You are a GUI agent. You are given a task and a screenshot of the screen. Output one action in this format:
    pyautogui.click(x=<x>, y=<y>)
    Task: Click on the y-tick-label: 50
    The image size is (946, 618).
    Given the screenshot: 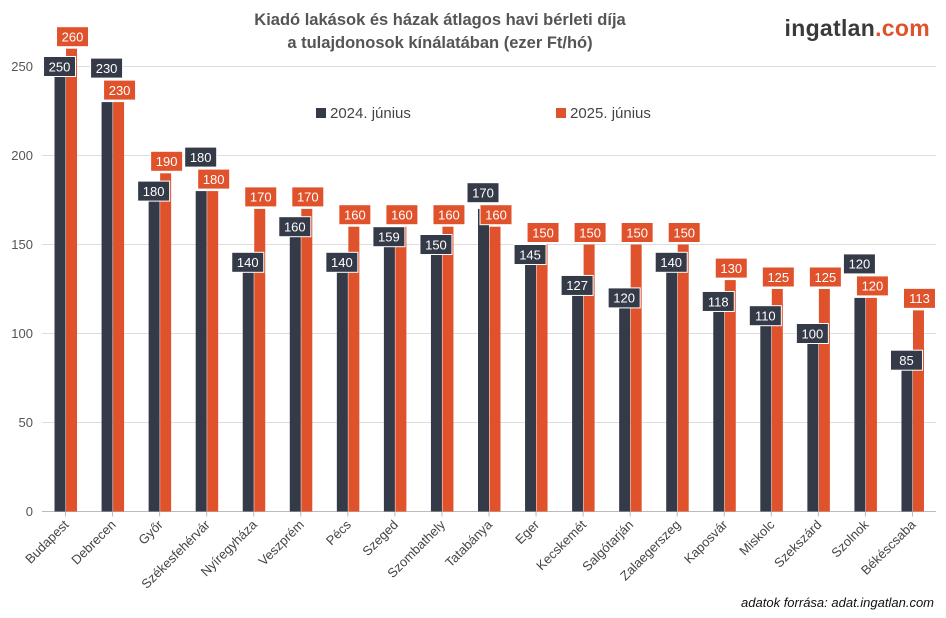 What is the action you would take?
    pyautogui.click(x=26, y=422)
    